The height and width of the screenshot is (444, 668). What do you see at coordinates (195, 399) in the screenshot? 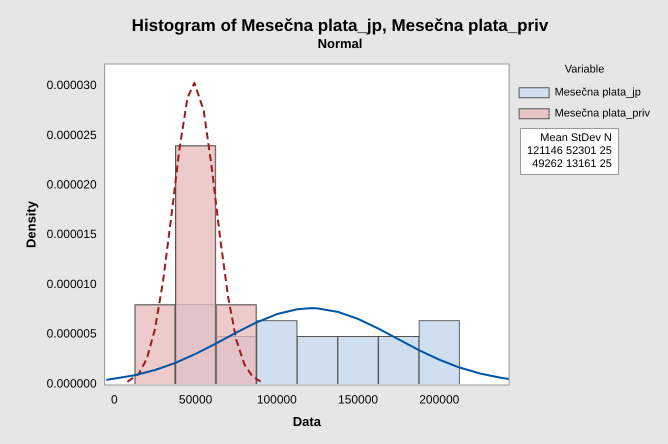
I see `x-tick-label: 50000` at bounding box center [195, 399].